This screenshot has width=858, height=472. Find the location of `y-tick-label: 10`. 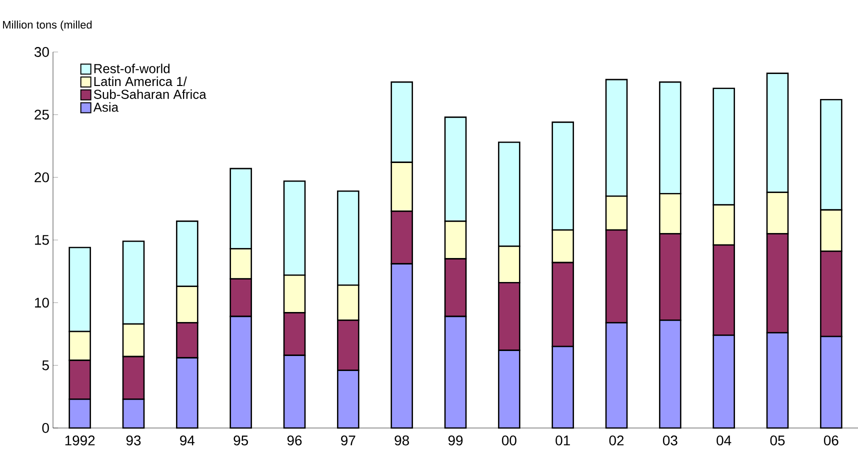

y-tick-label: 10 is located at coordinates (42, 303).